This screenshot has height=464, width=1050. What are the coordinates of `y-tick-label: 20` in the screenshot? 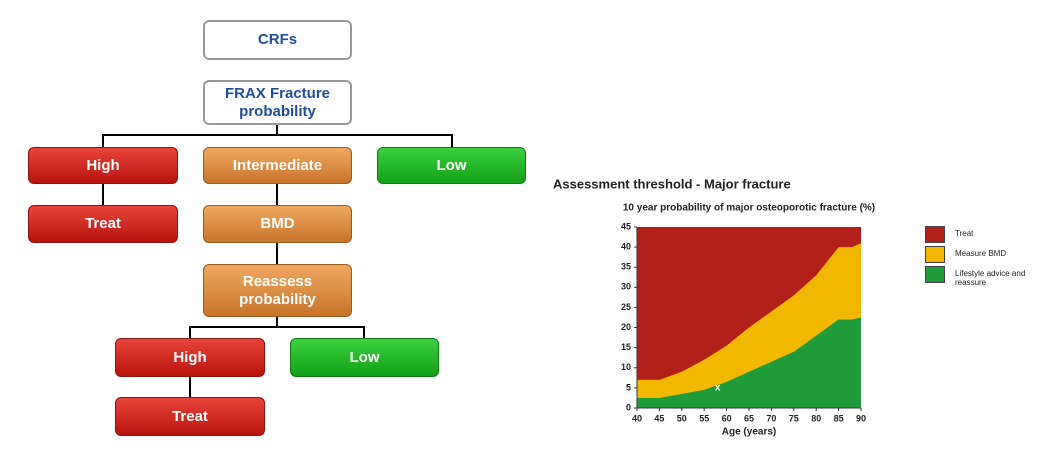 It's located at (626, 327).